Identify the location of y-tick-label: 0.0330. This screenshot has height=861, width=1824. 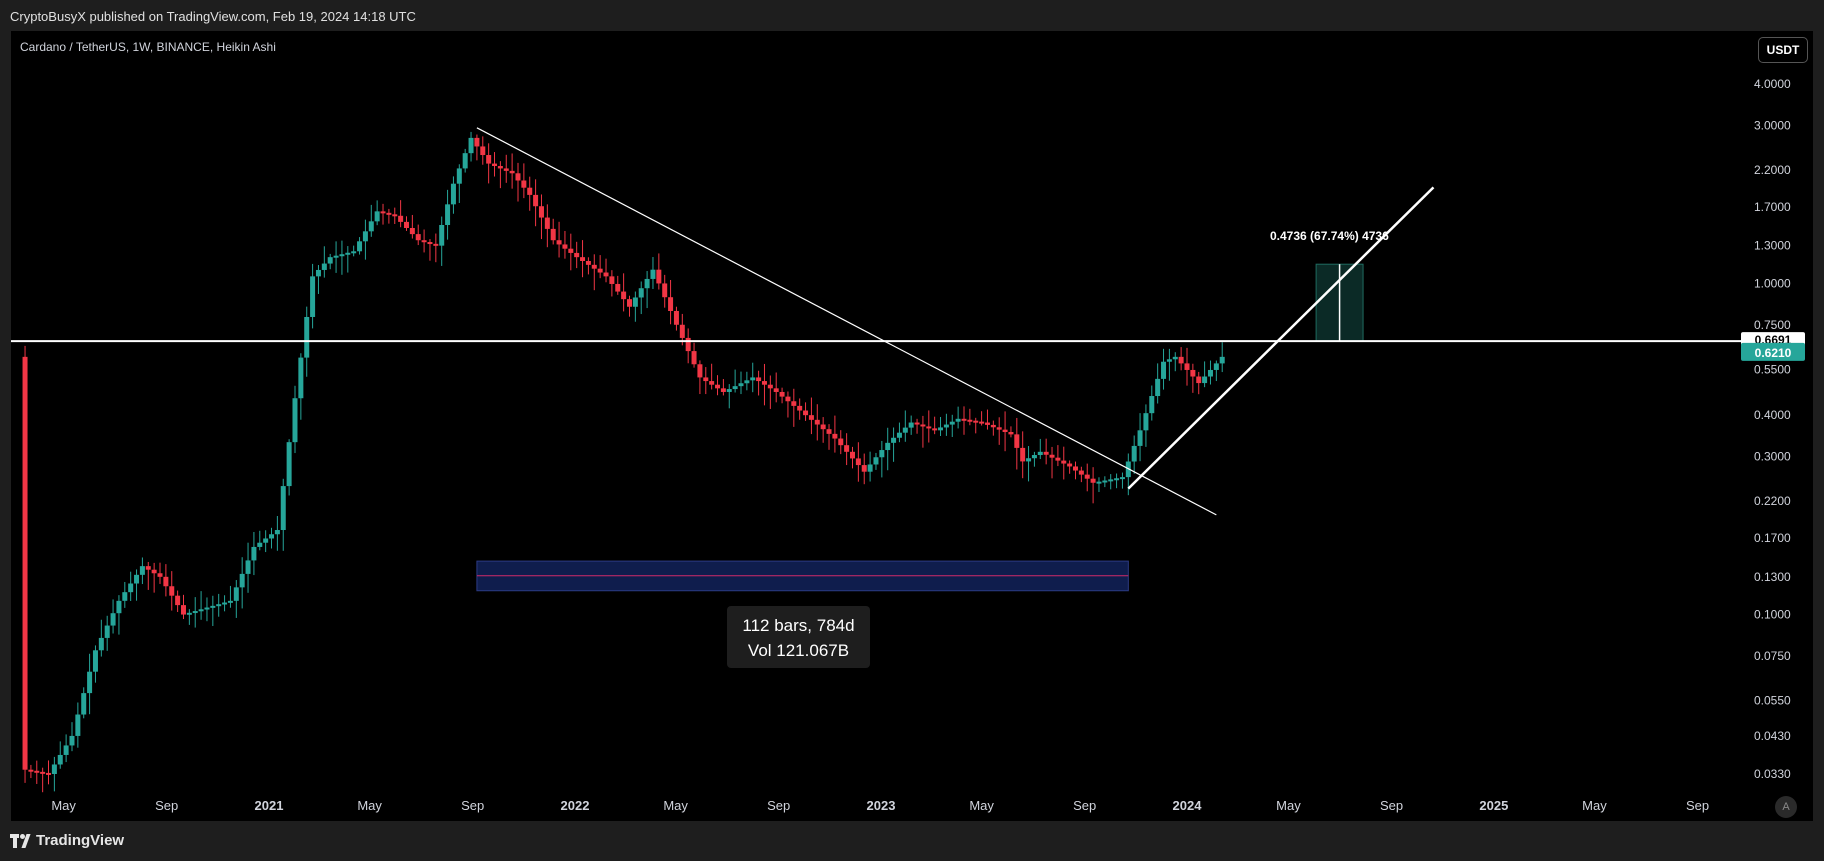
(1772, 774).